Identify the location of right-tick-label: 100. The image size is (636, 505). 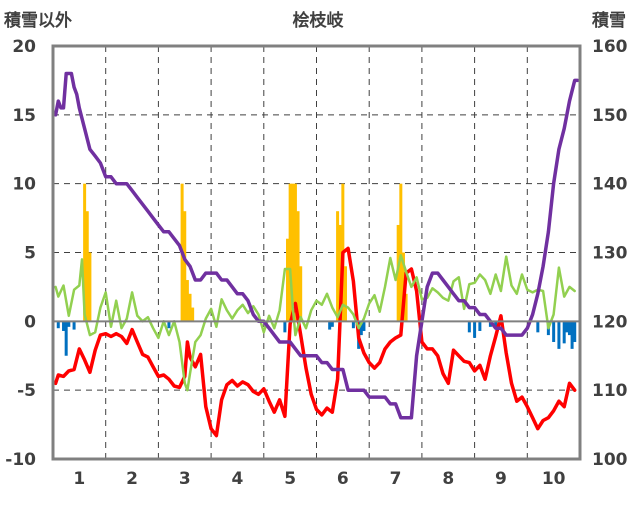
(610, 460).